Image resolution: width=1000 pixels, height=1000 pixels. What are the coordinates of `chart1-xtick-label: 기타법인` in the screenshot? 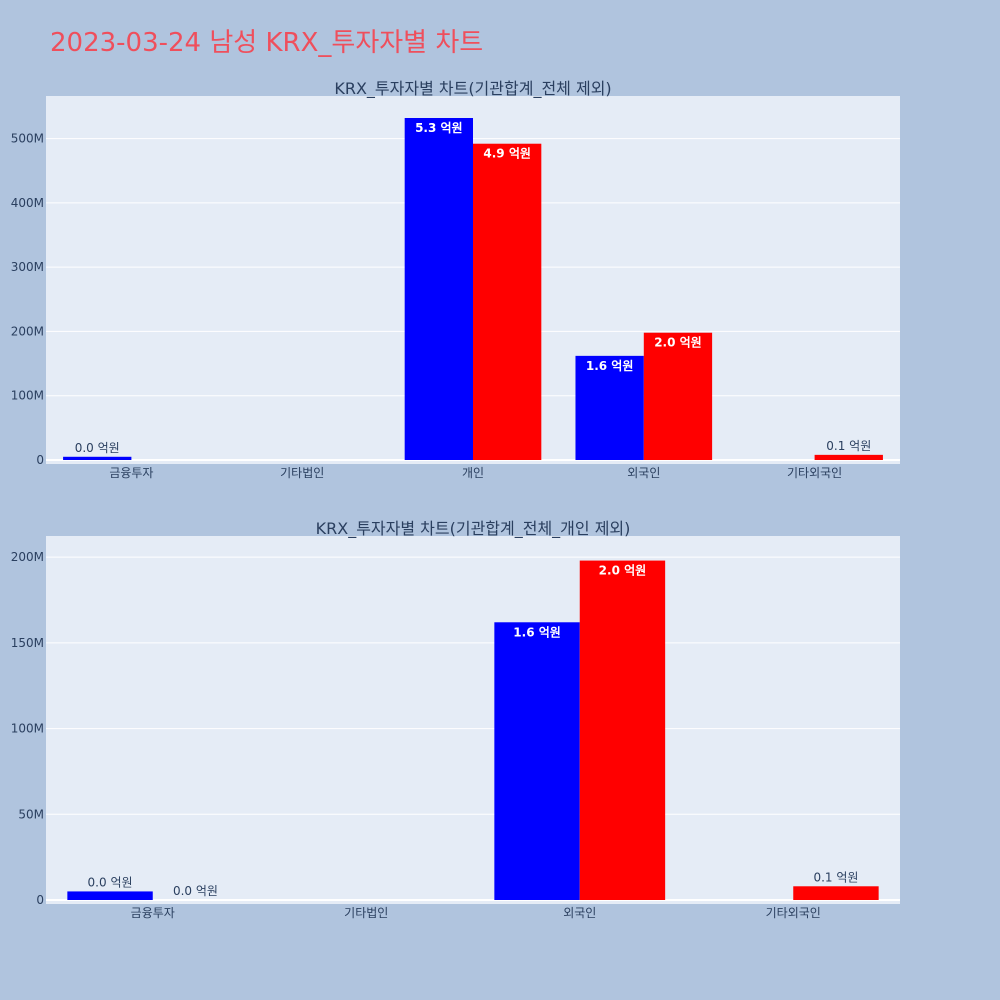 It's located at (302, 473).